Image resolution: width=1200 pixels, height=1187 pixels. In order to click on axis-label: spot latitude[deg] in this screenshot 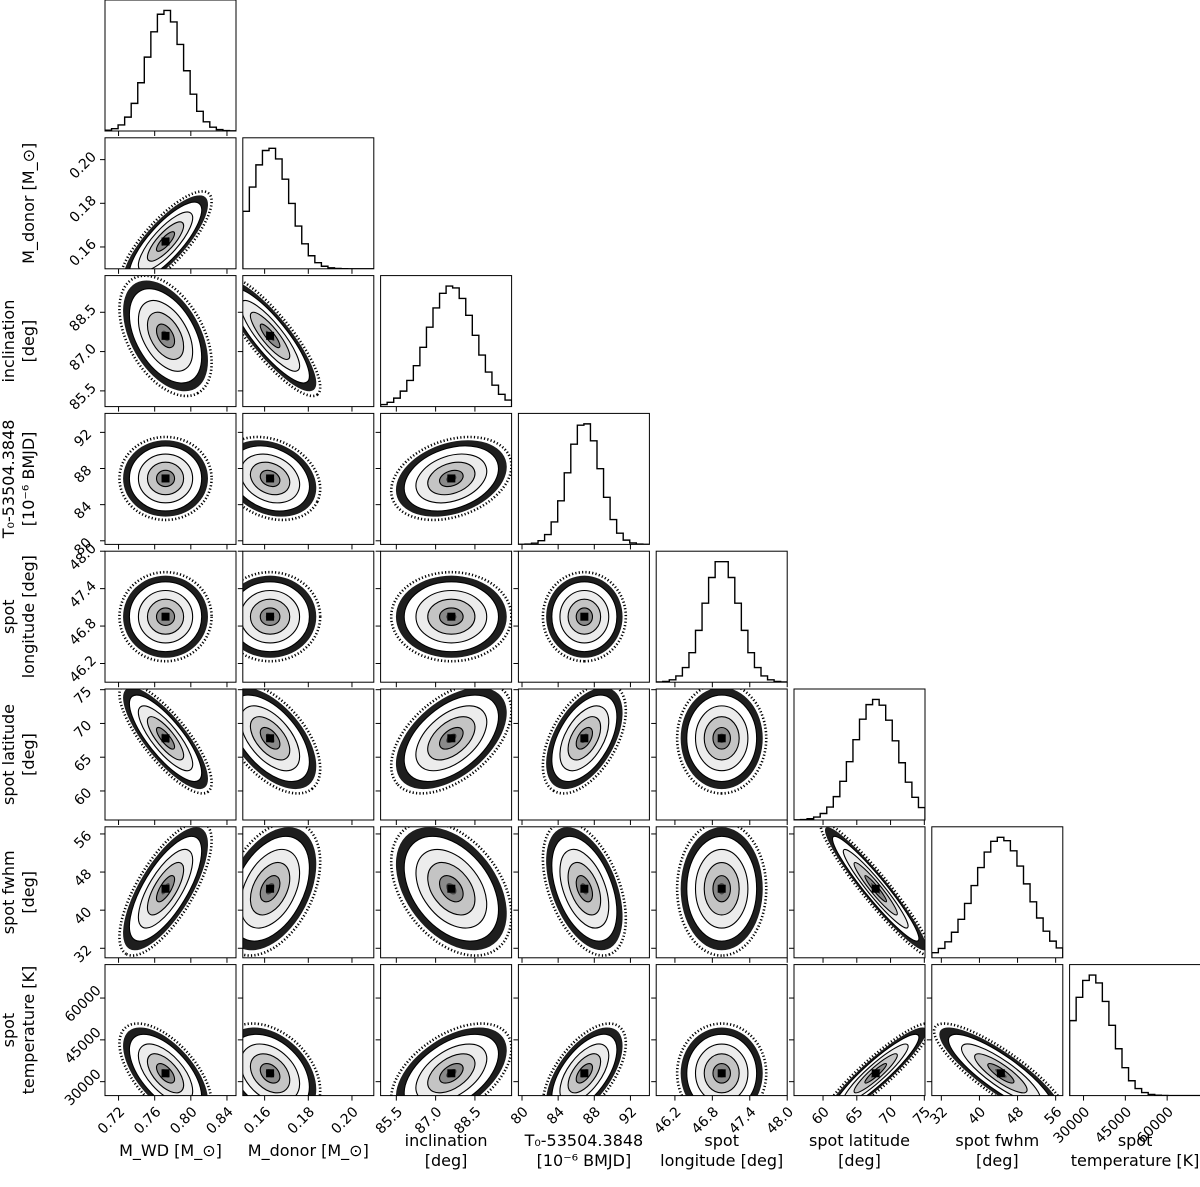, I will do `click(859, 1150)`.